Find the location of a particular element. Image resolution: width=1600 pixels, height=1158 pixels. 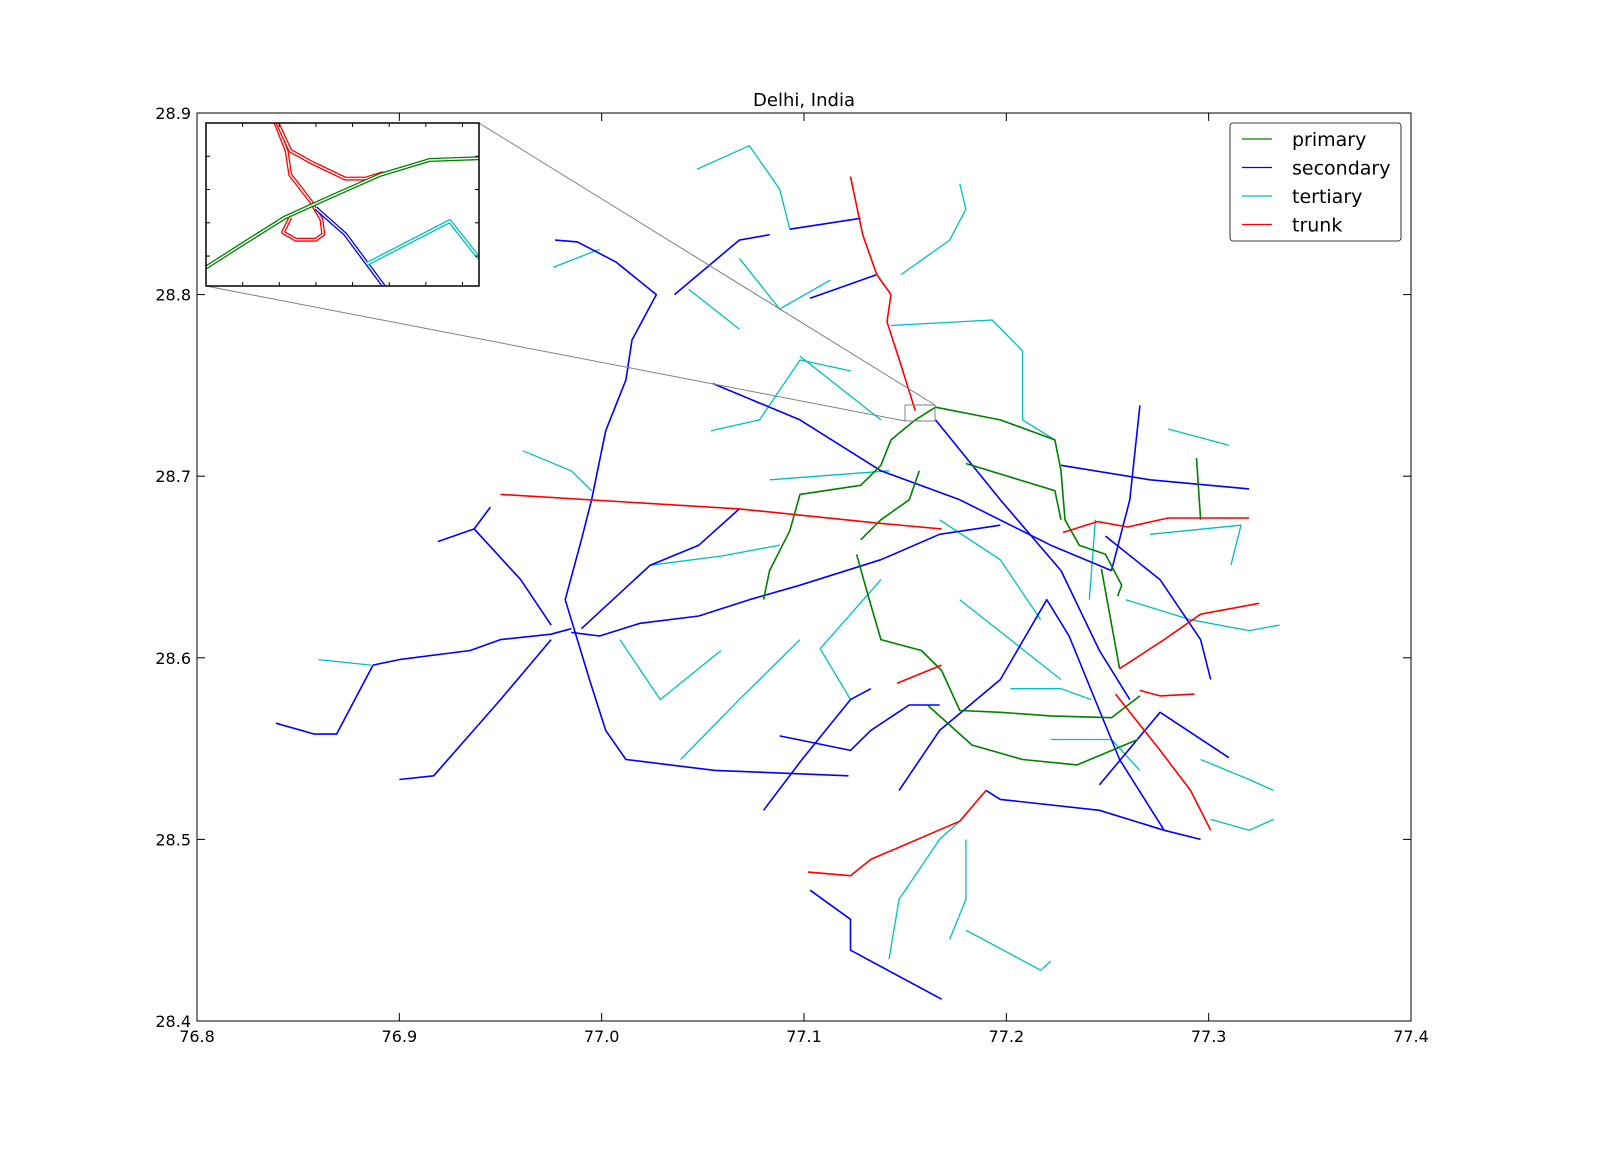

x-tick-label: 77.0 is located at coordinates (602, 1036).